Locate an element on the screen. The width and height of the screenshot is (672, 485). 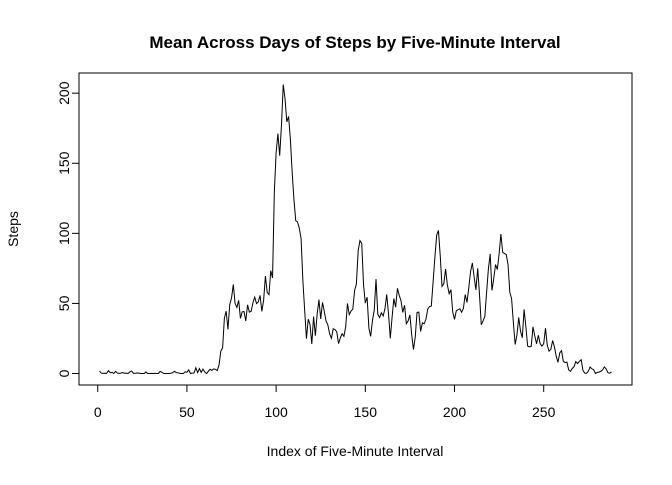
y-axis-label: Steps is located at coordinates (13, 229).